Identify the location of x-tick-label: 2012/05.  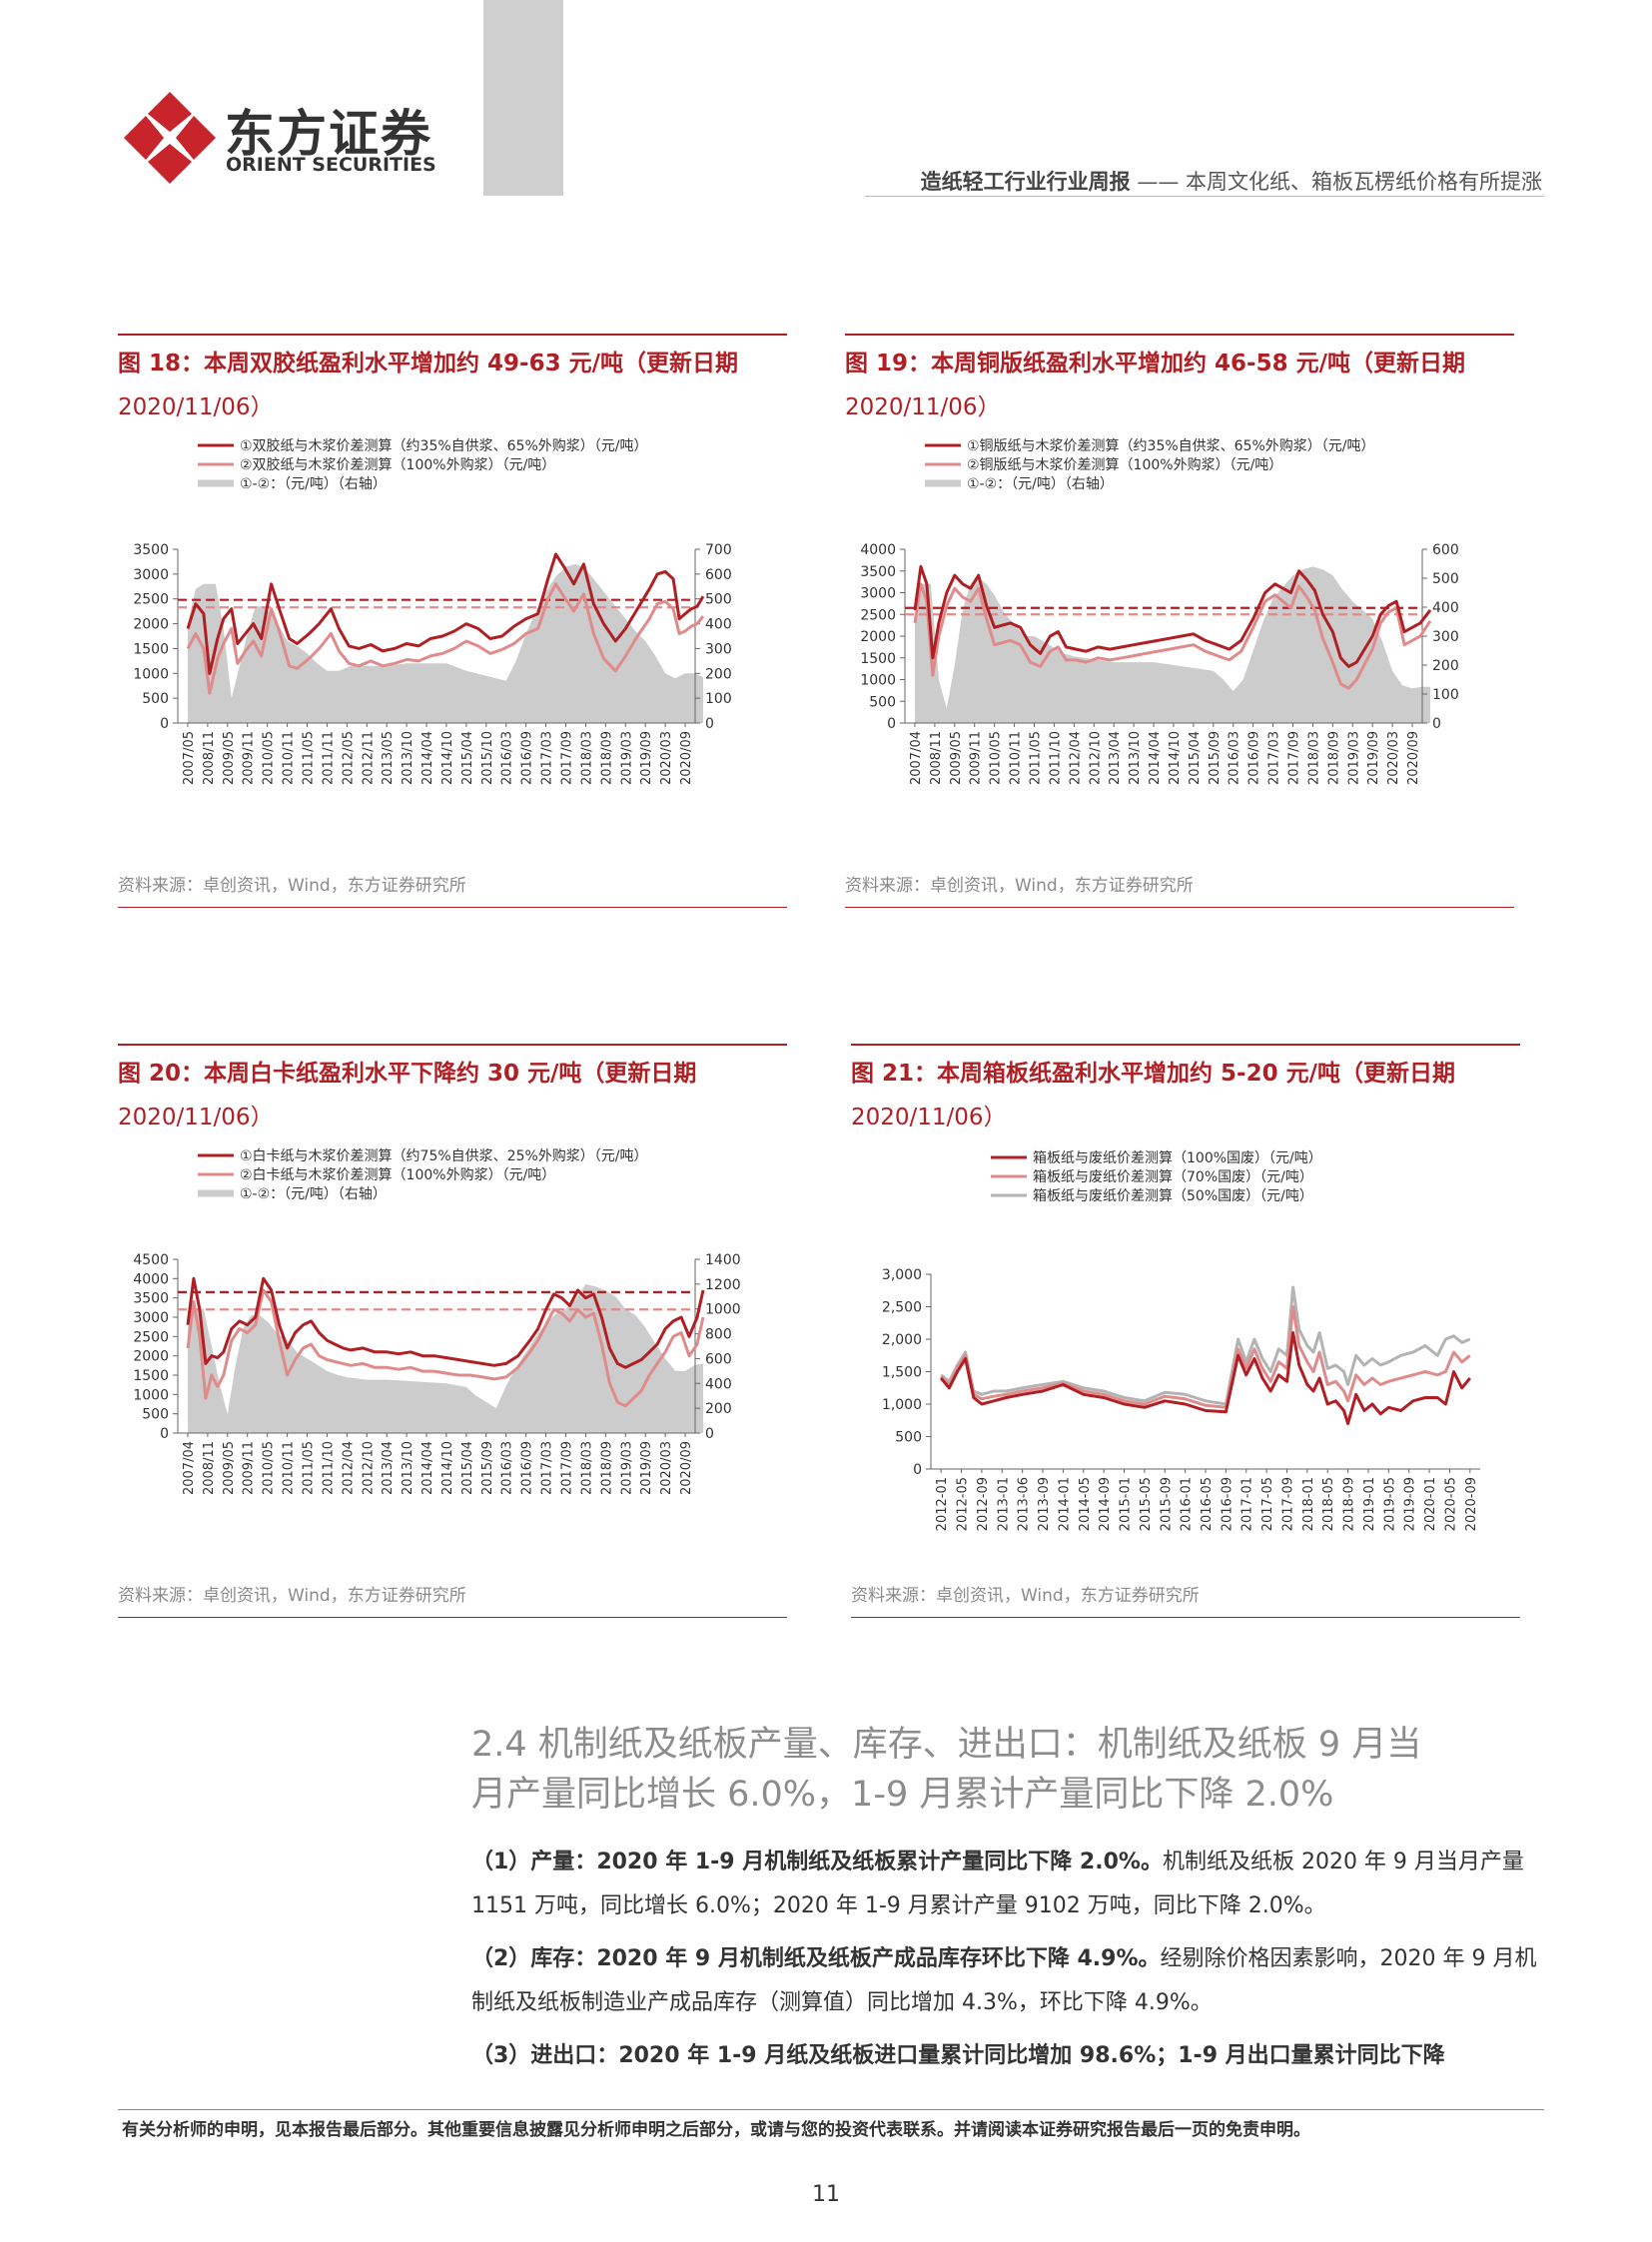
(348, 758).